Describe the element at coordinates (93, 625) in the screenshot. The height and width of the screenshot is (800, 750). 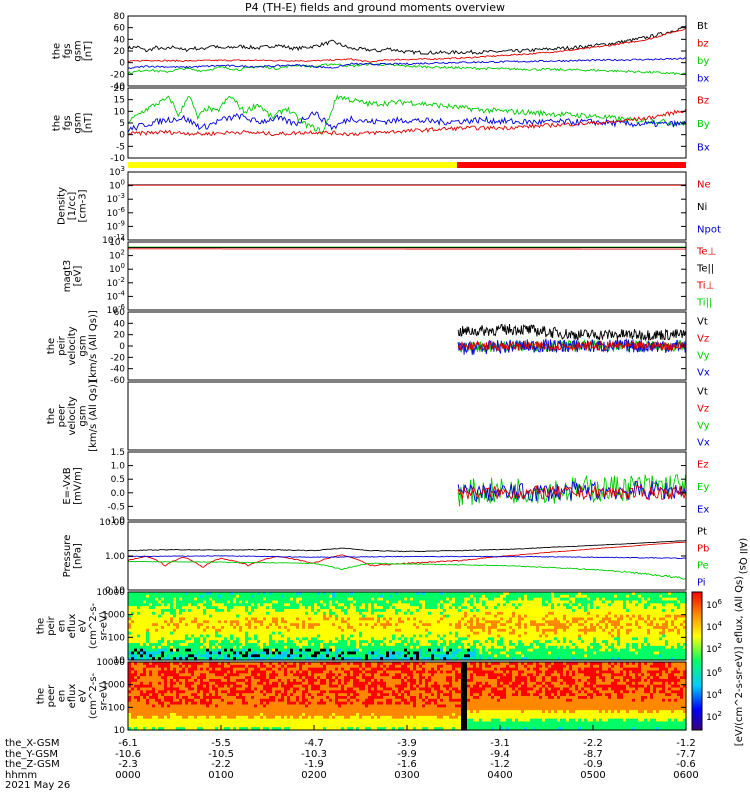
I see `svg-text: (cm^2-s-` at that location.